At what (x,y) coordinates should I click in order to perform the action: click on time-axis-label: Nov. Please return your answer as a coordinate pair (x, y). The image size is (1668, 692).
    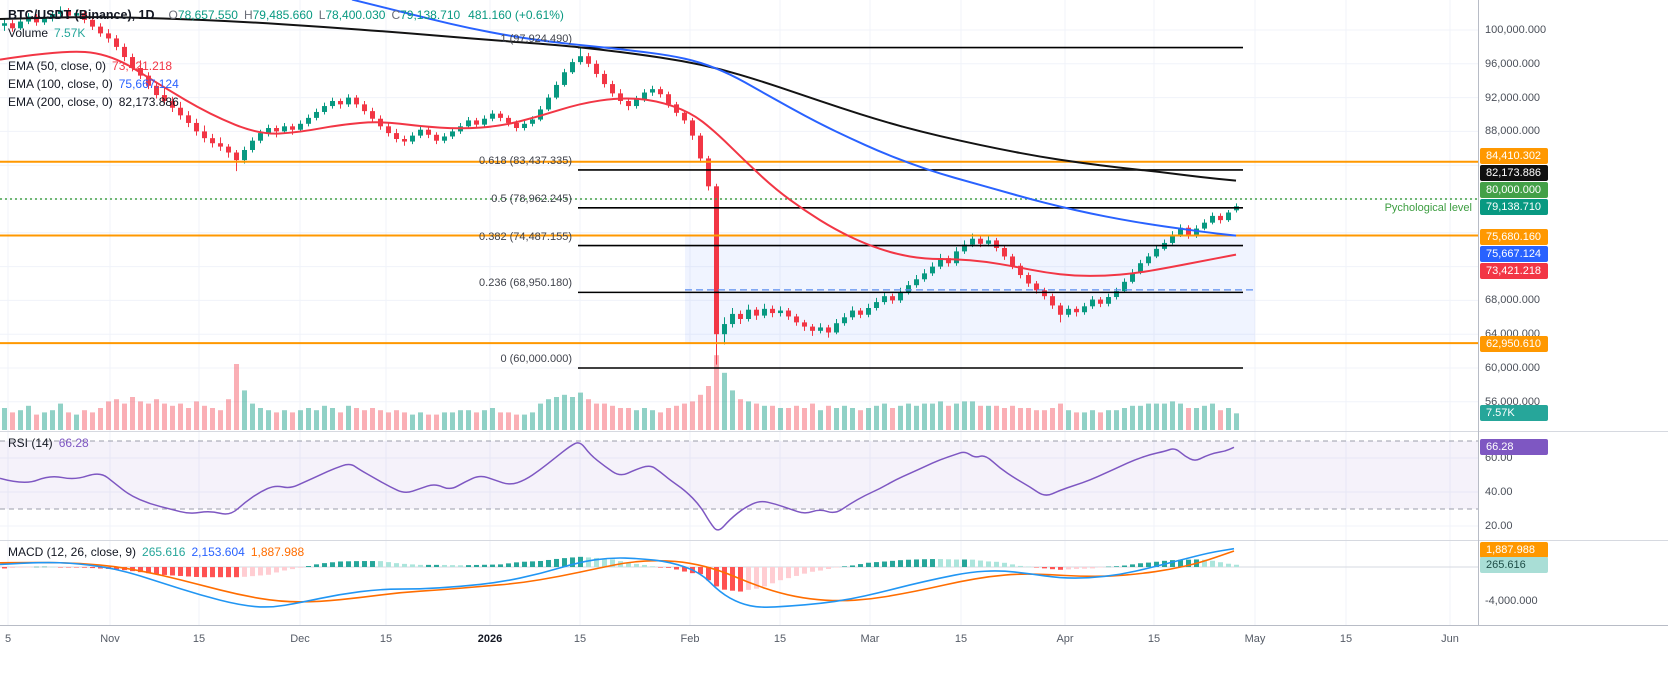
    Looking at the image, I should click on (110, 639).